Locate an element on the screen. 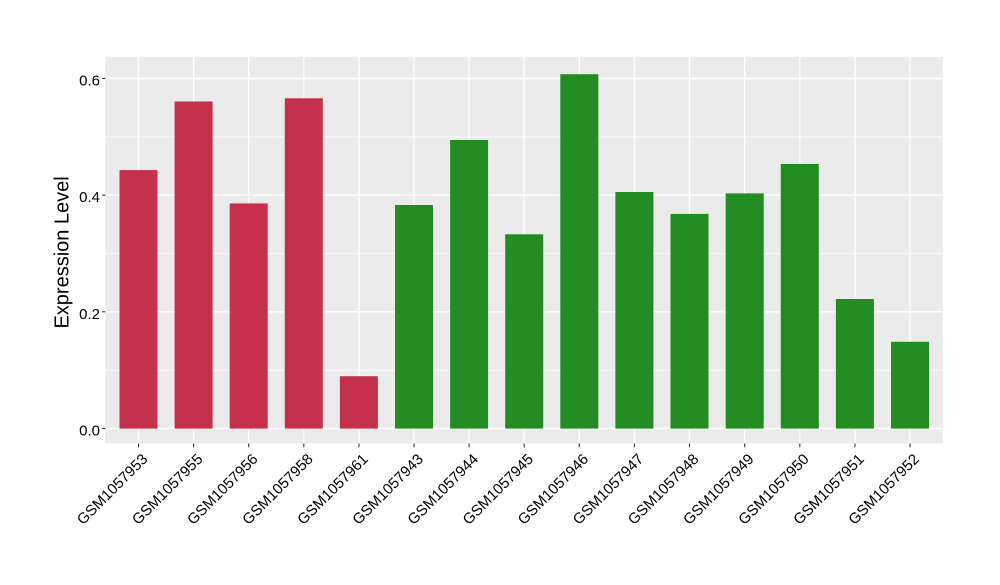 The width and height of the screenshot is (1000, 585). svg-text: Expression Level is located at coordinates (63, 252).